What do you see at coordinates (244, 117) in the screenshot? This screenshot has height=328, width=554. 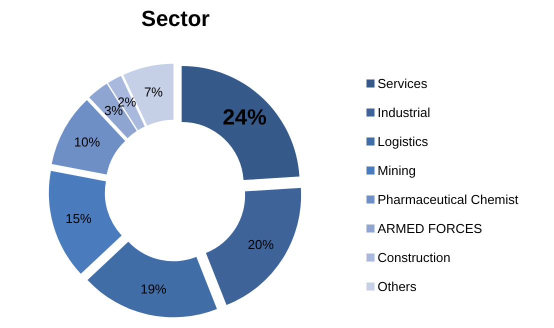 I see `data-label: 24%` at bounding box center [244, 117].